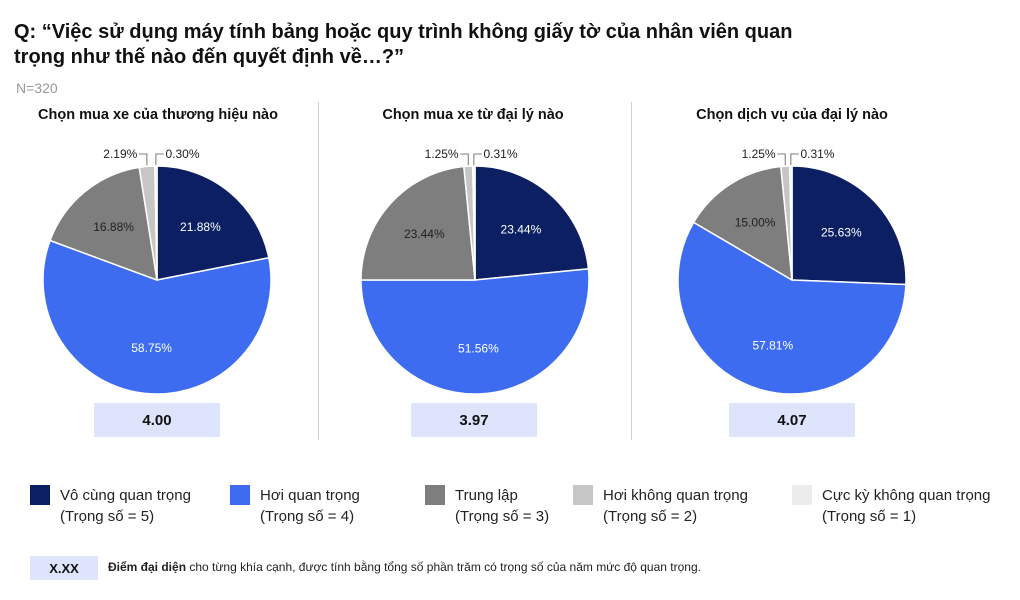 This screenshot has height=600, width=1020. I want to click on slice-label-neutral: 16.88%, so click(113, 227).